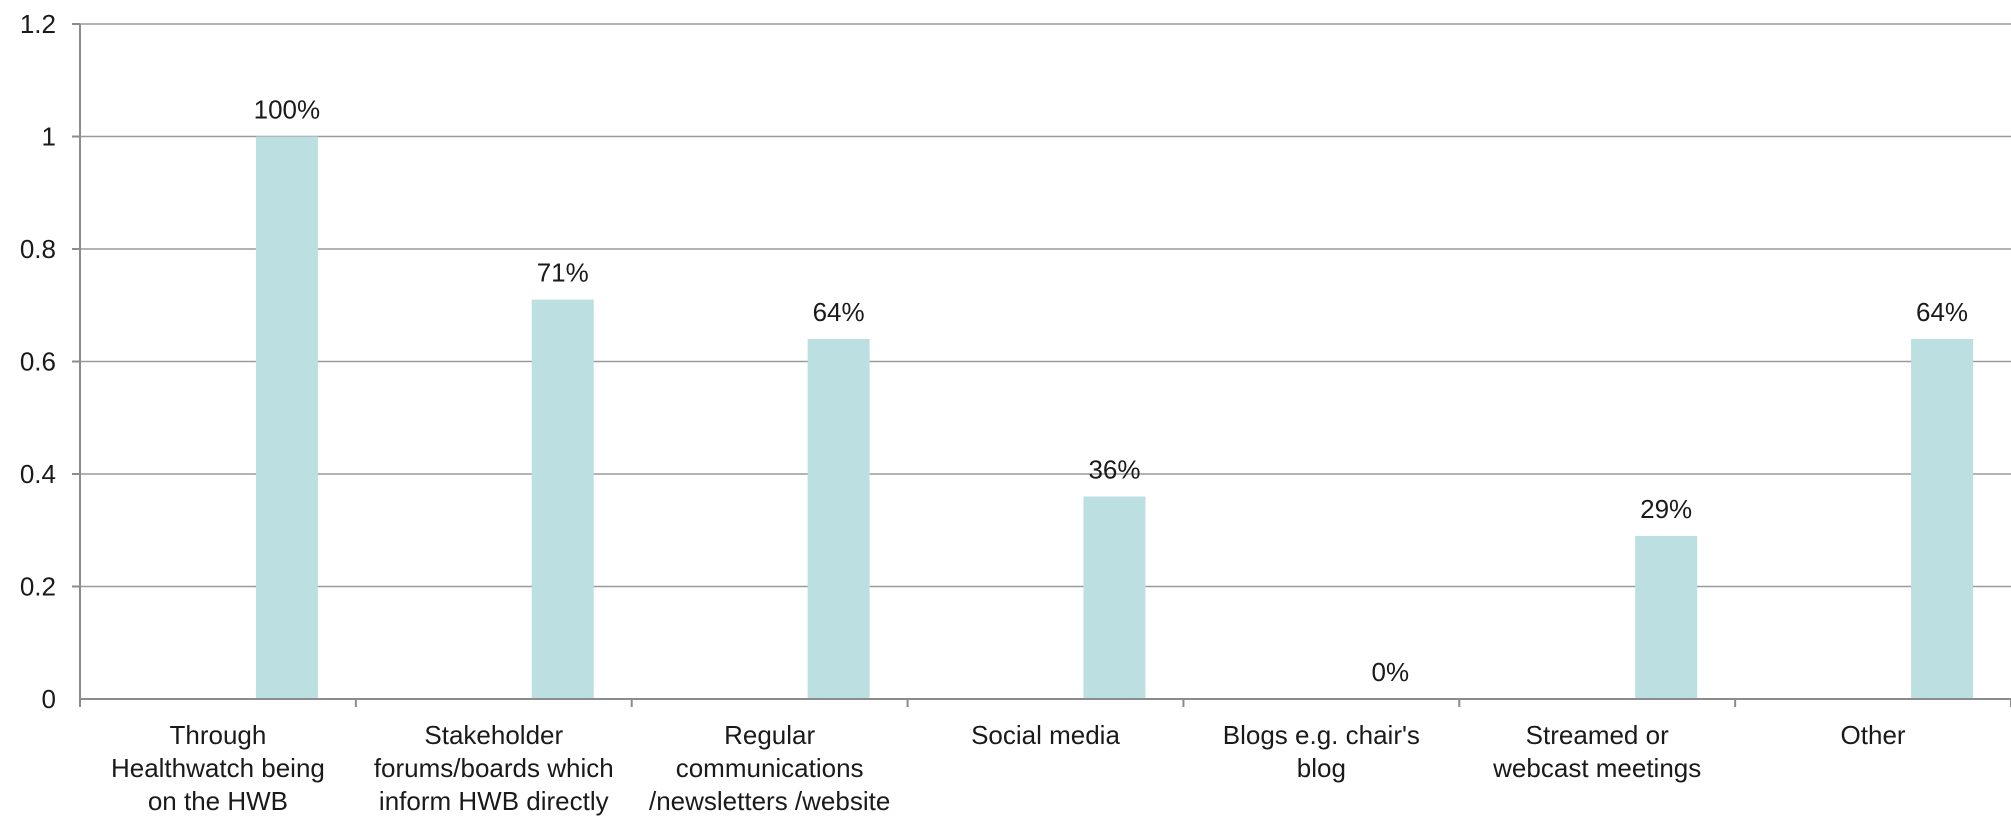 This screenshot has height=816, width=2011. Describe the element at coordinates (1045, 735) in the screenshot. I see `category-label: Social media` at that location.